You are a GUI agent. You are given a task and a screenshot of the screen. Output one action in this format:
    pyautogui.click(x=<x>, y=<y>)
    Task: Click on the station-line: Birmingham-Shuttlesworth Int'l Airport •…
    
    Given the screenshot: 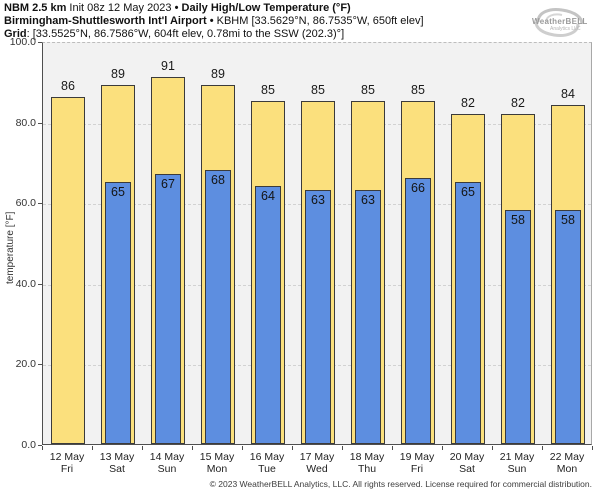 What is the action you would take?
    pyautogui.click(x=214, y=21)
    